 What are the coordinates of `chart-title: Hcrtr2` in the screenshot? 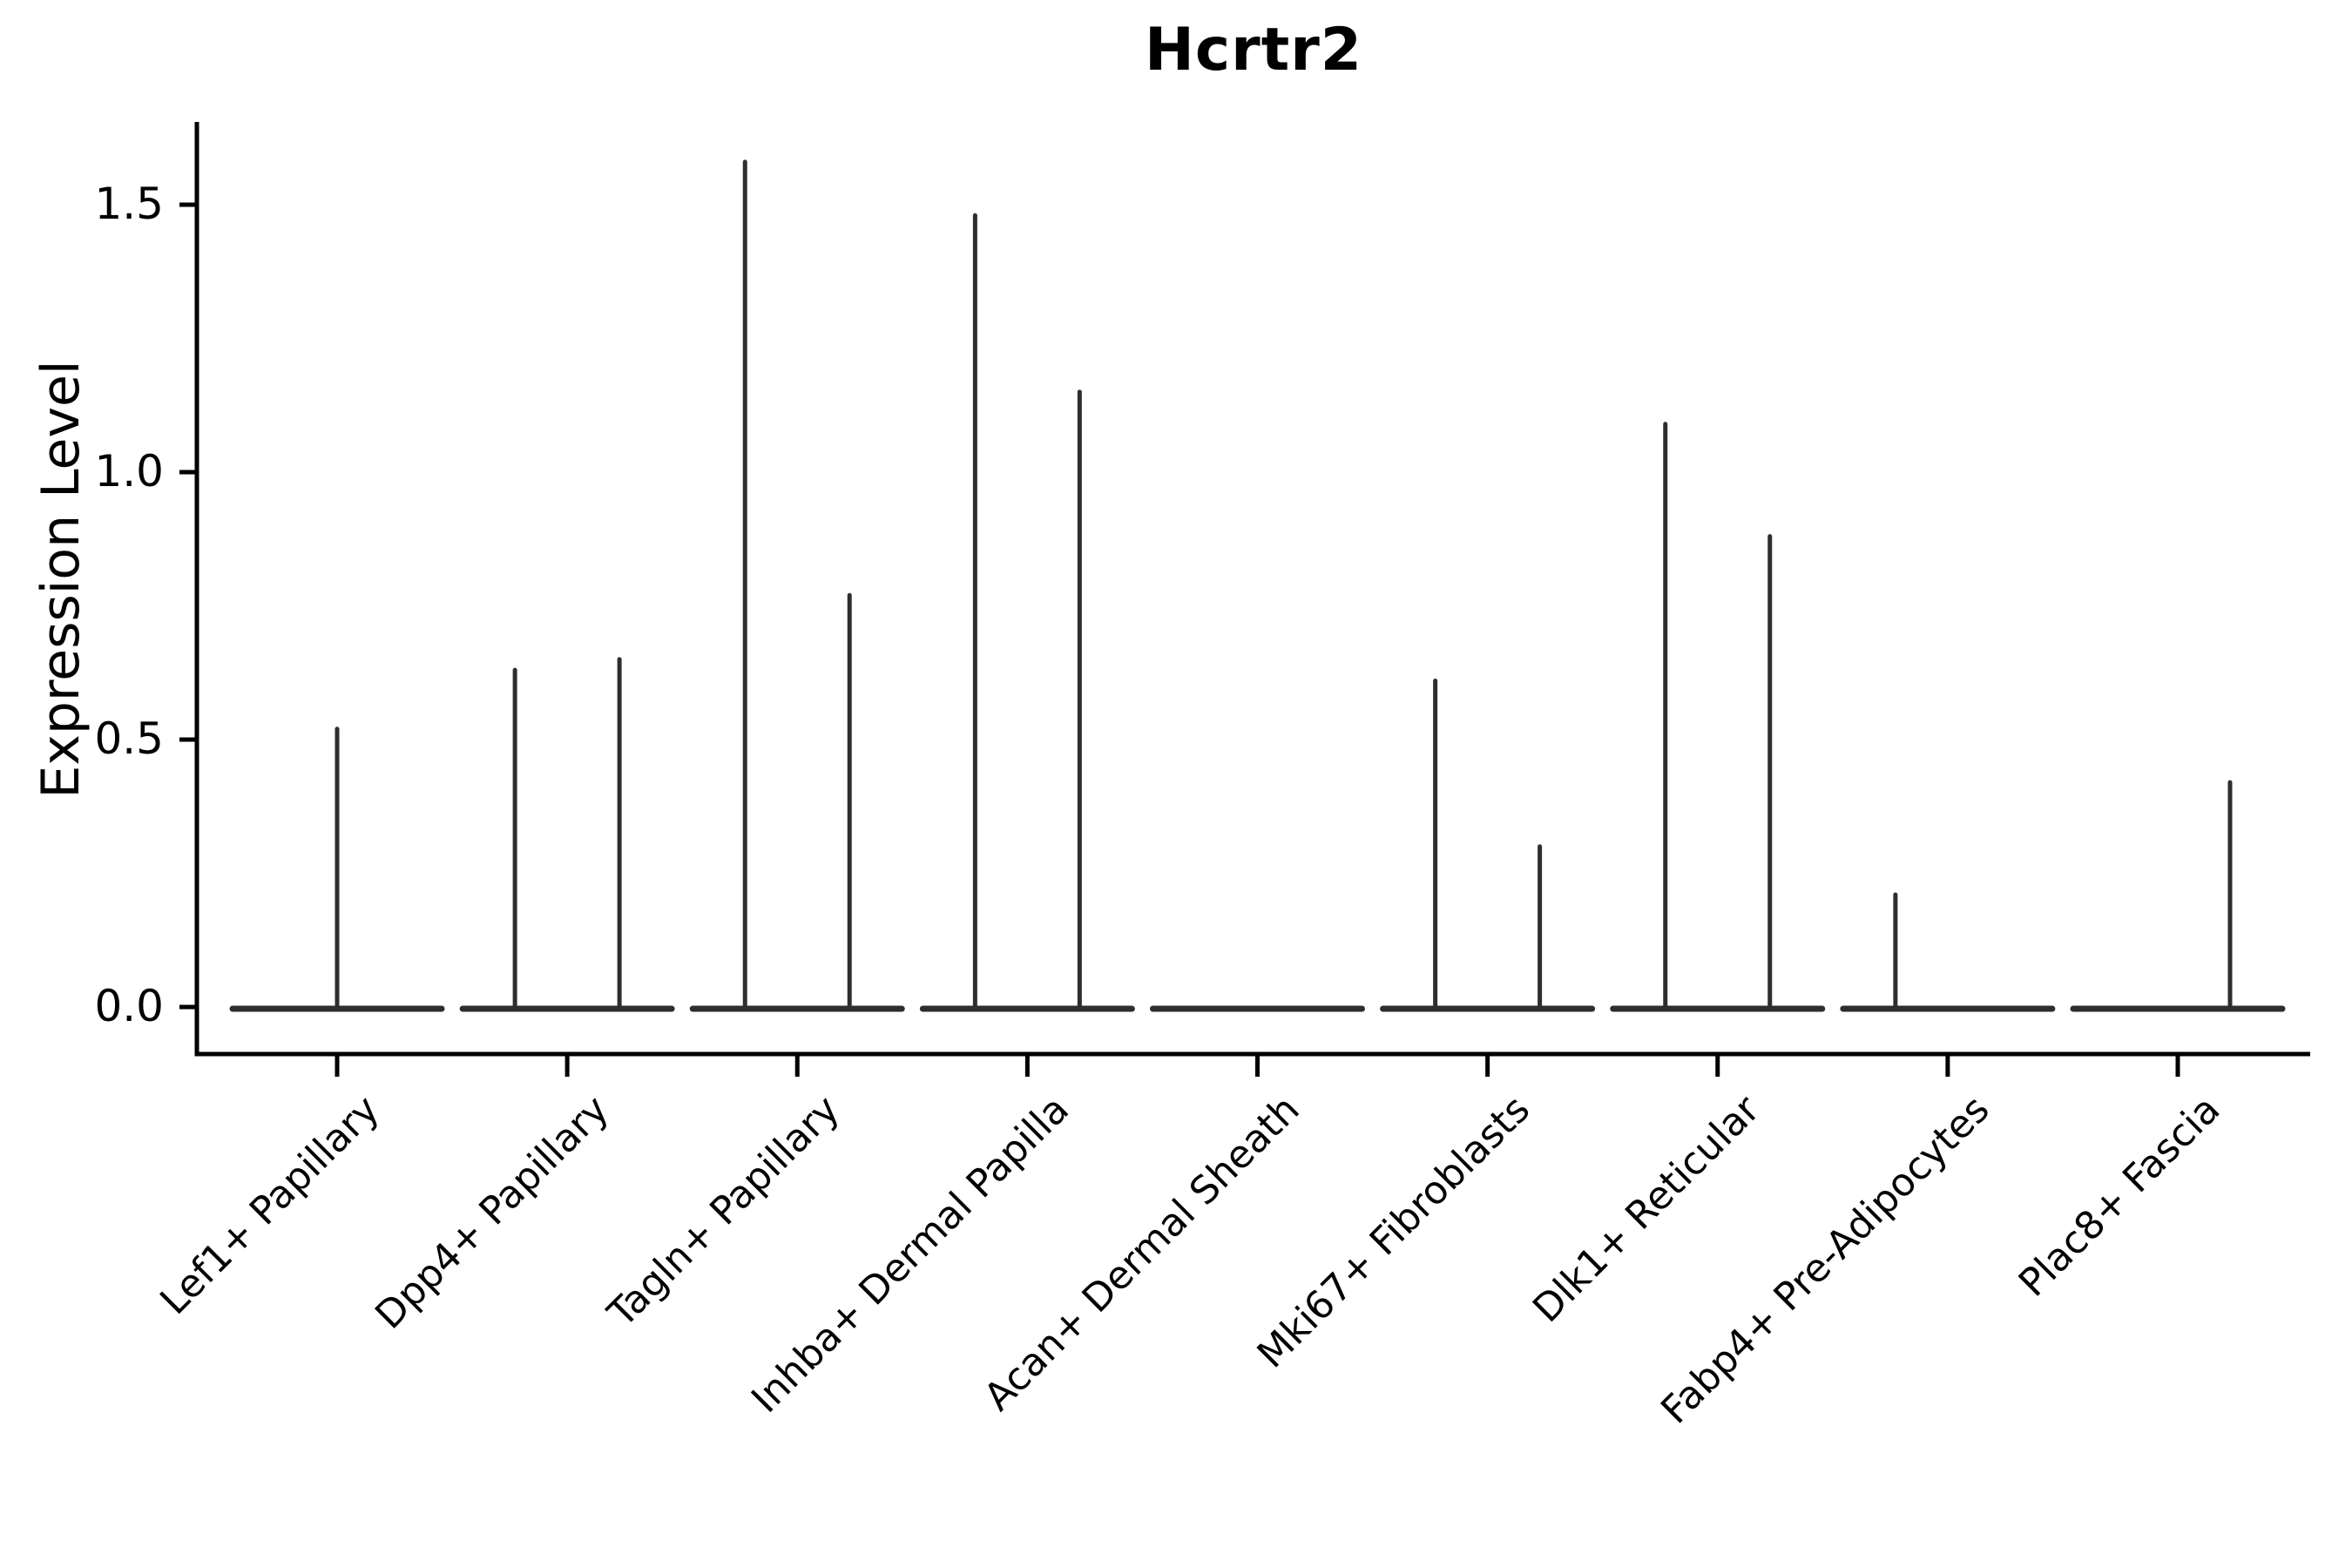 It's located at (1253, 50).